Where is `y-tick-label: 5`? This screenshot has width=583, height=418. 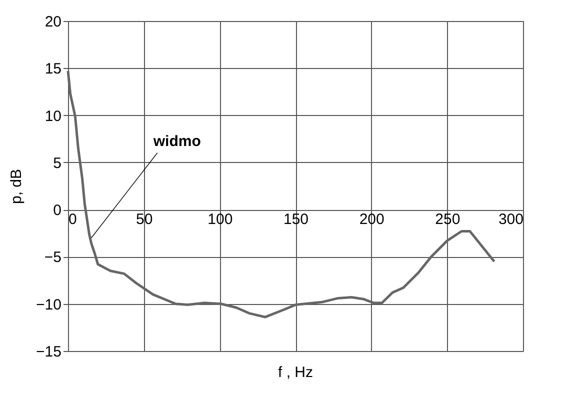 y-tick-label: 5 is located at coordinates (57, 163).